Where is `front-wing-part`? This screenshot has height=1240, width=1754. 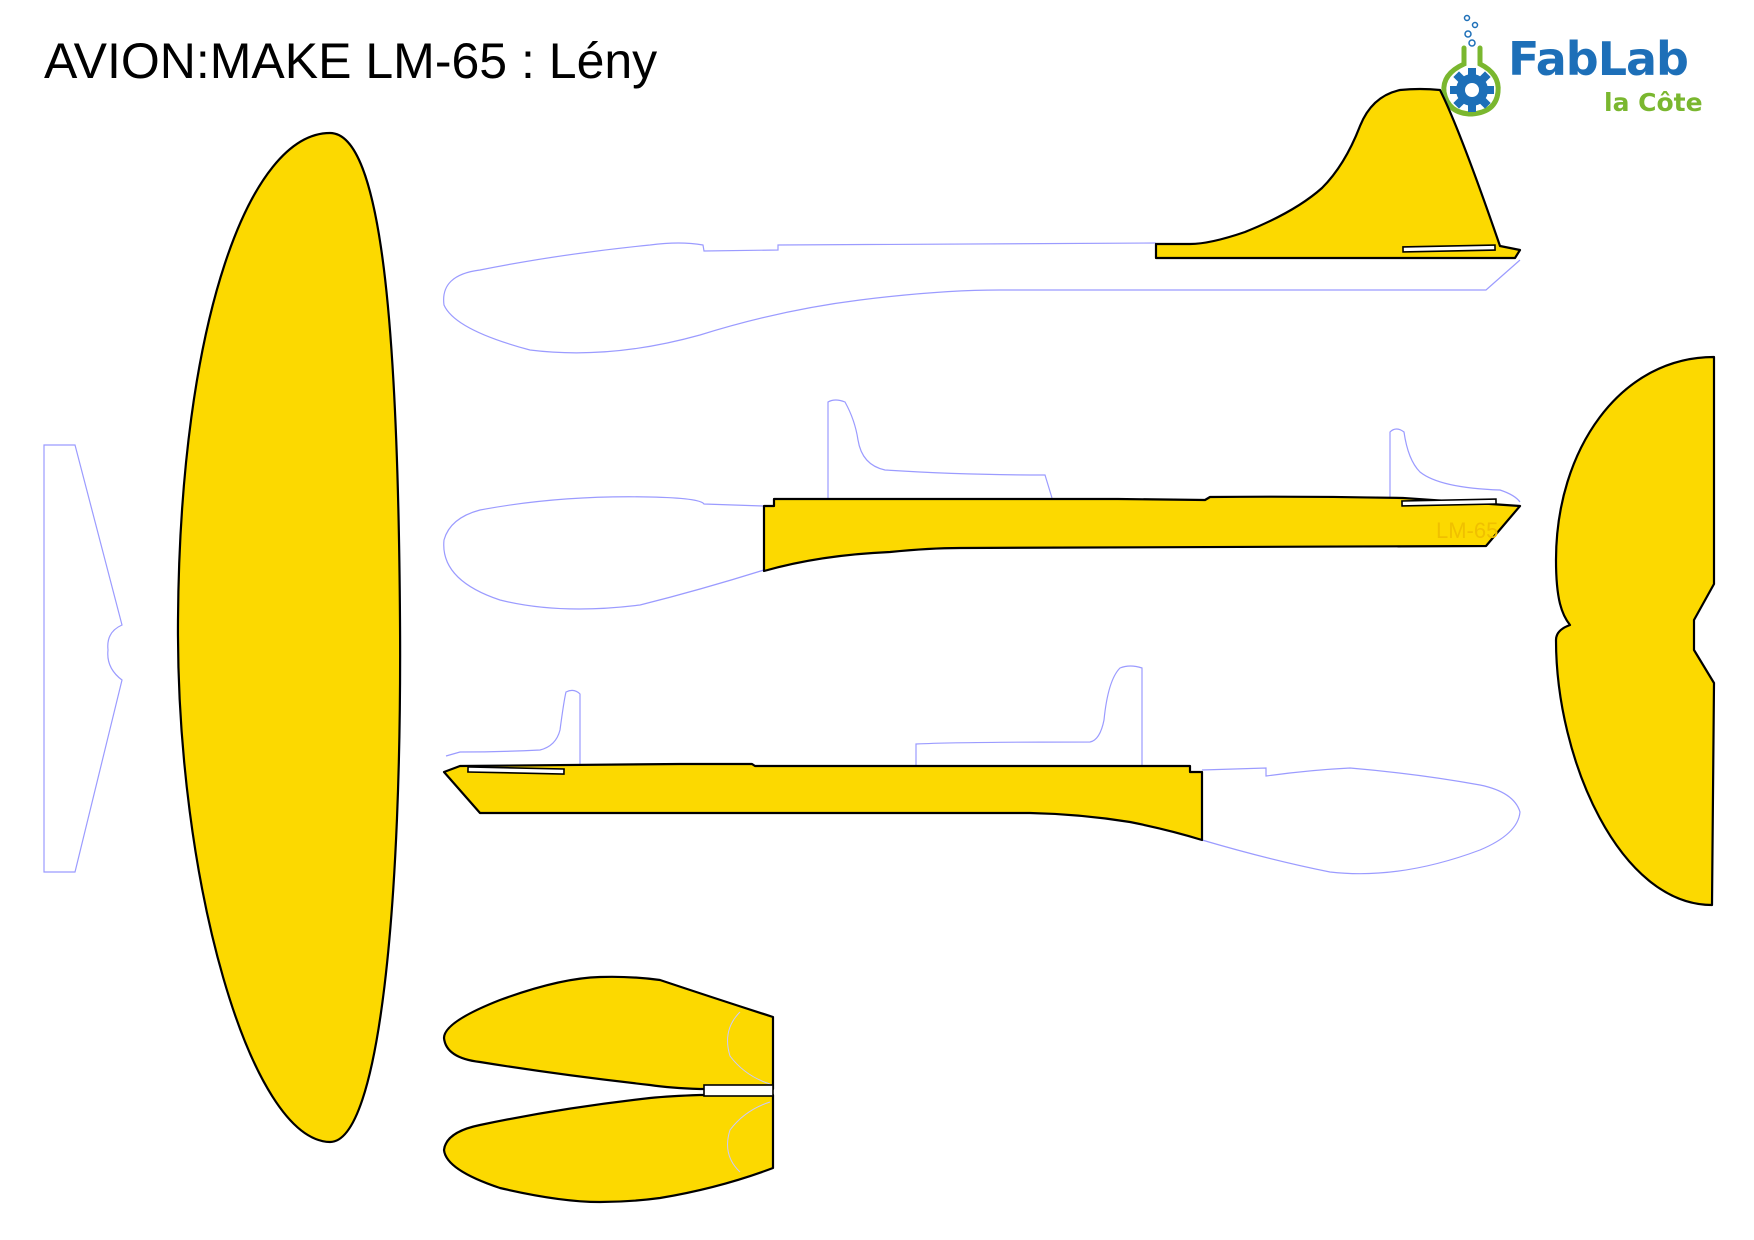
front-wing-part is located at coordinates (1635, 631).